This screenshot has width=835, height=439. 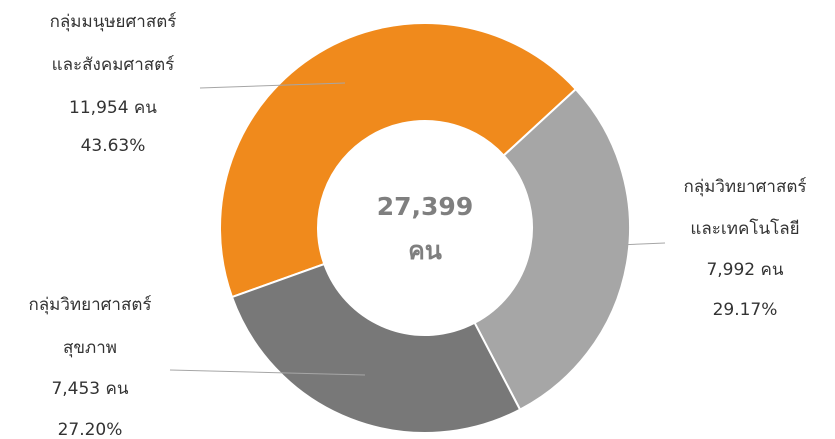 I want to click on percent-label: 27.20%, so click(x=90, y=429).